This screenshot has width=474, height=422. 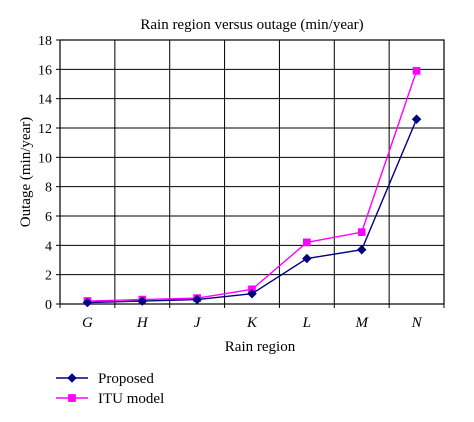 I want to click on legend-marker-proposed, so click(x=72, y=378).